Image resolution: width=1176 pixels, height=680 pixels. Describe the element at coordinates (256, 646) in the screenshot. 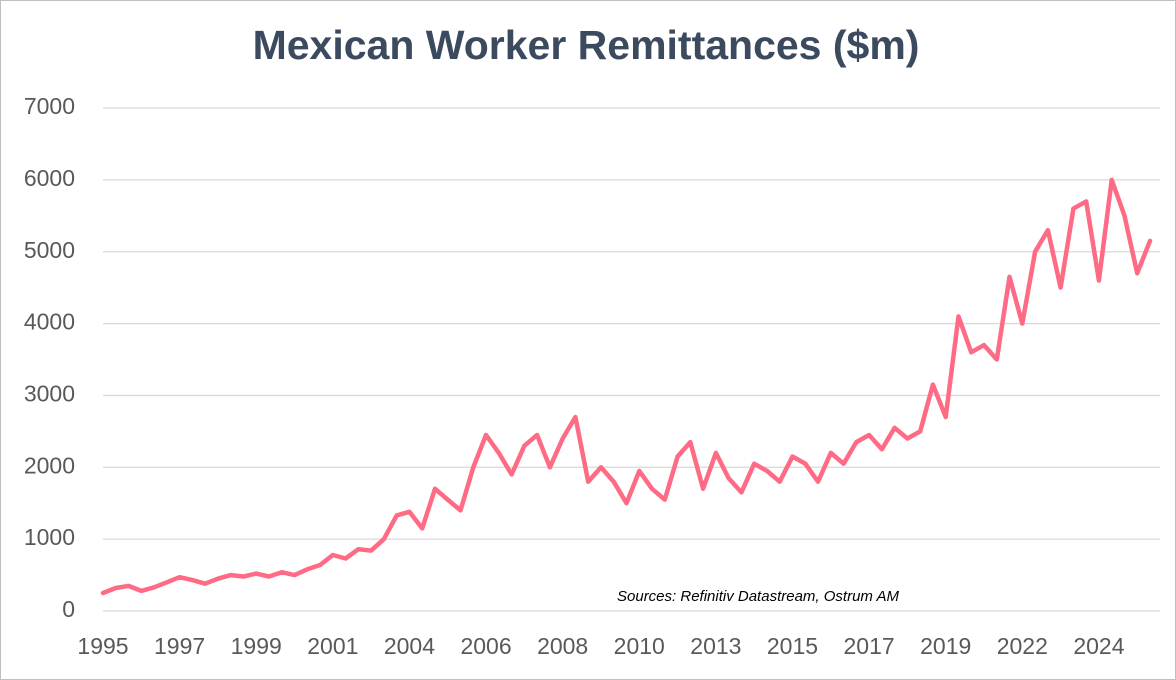

I see `x-tick-label: 1999` at that location.